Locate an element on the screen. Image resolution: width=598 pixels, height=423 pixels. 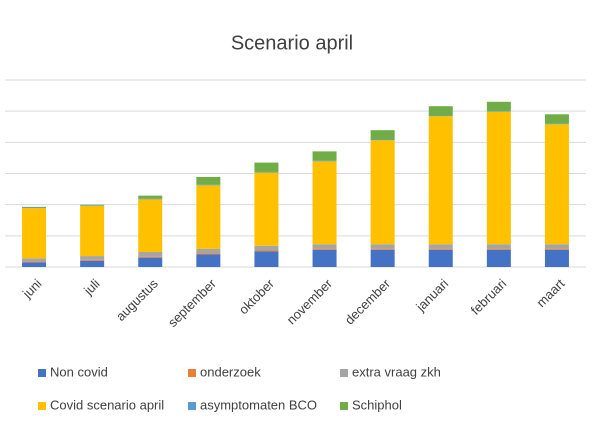
x-tick-label: juli is located at coordinates (91, 287).